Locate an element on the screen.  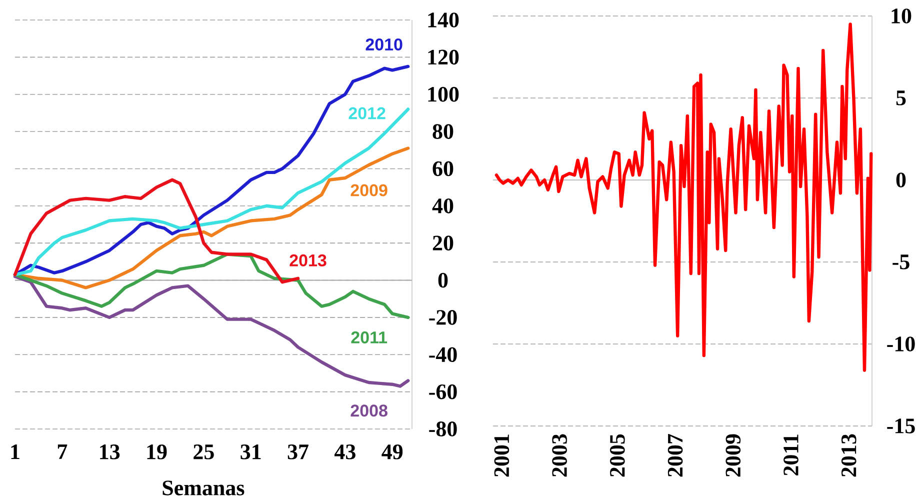
x-tick-label: 37 is located at coordinates (298, 452).